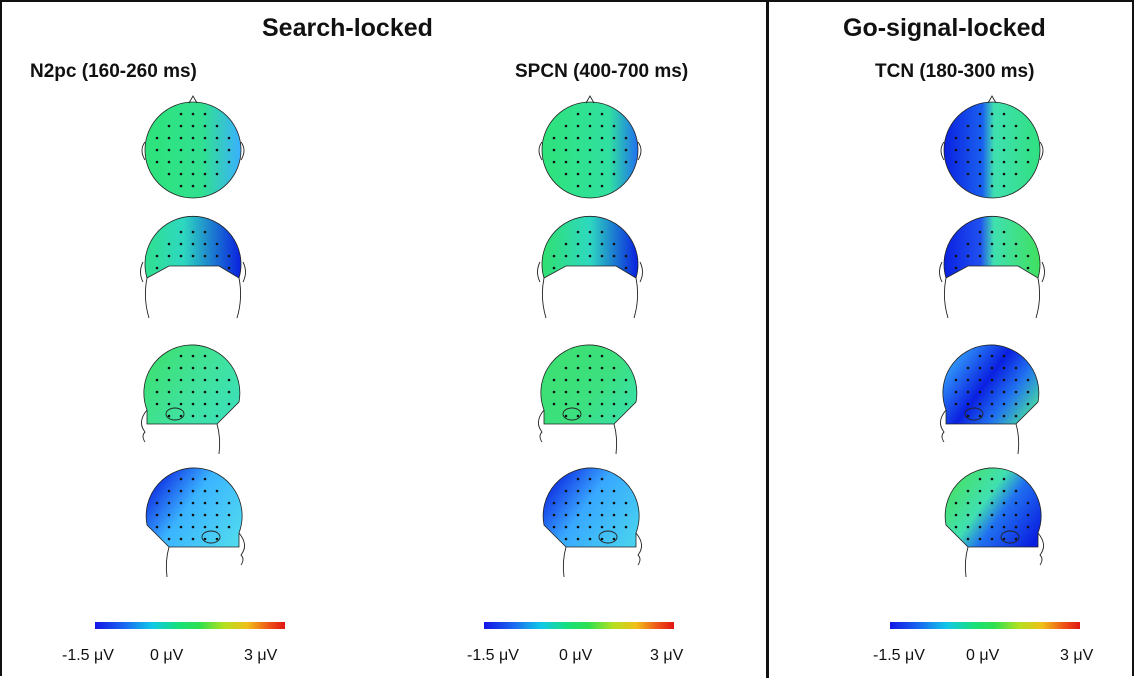 The width and height of the screenshot is (1136, 678). Describe the element at coordinates (194, 507) in the screenshot. I see `scalp-map-n2pc-right` at that location.